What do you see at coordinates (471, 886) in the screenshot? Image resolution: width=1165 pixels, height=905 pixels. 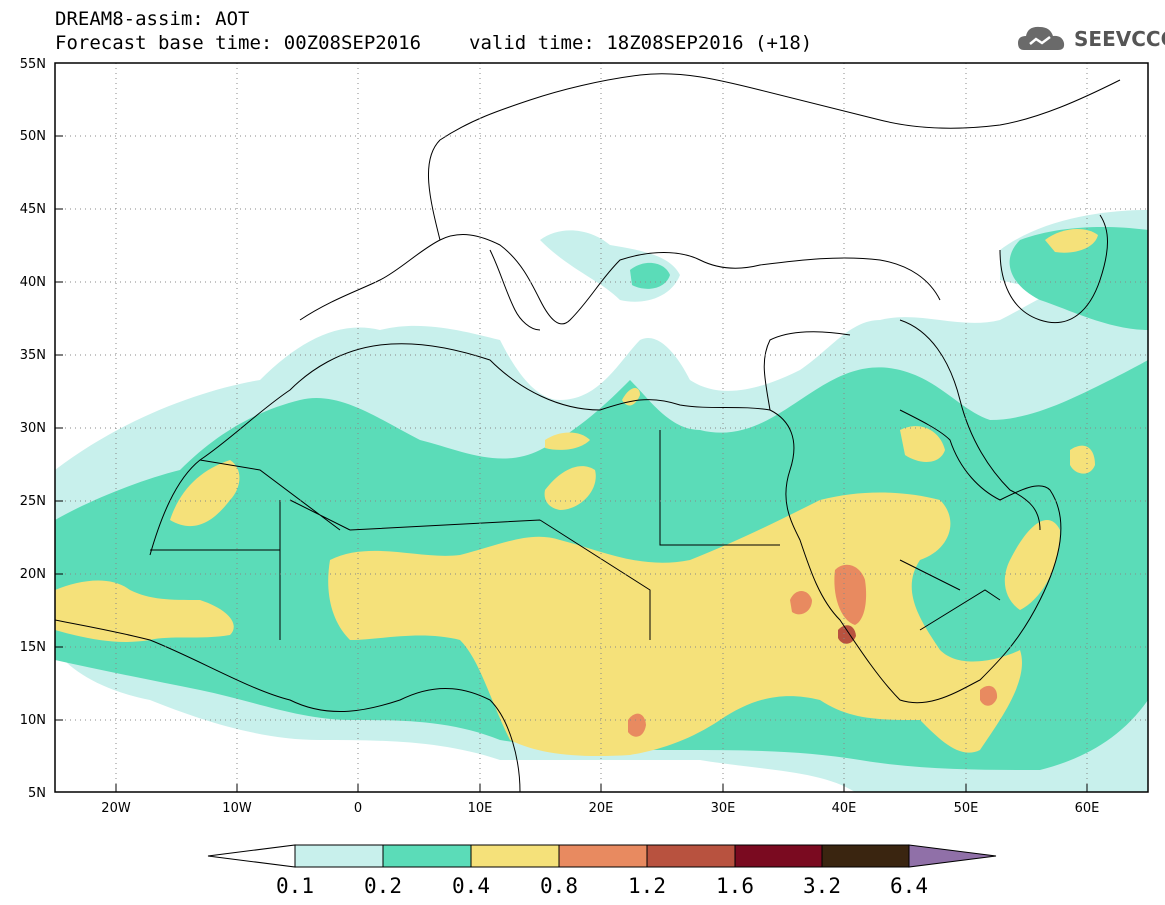 I see `colorbar-label: 0.4` at bounding box center [471, 886].